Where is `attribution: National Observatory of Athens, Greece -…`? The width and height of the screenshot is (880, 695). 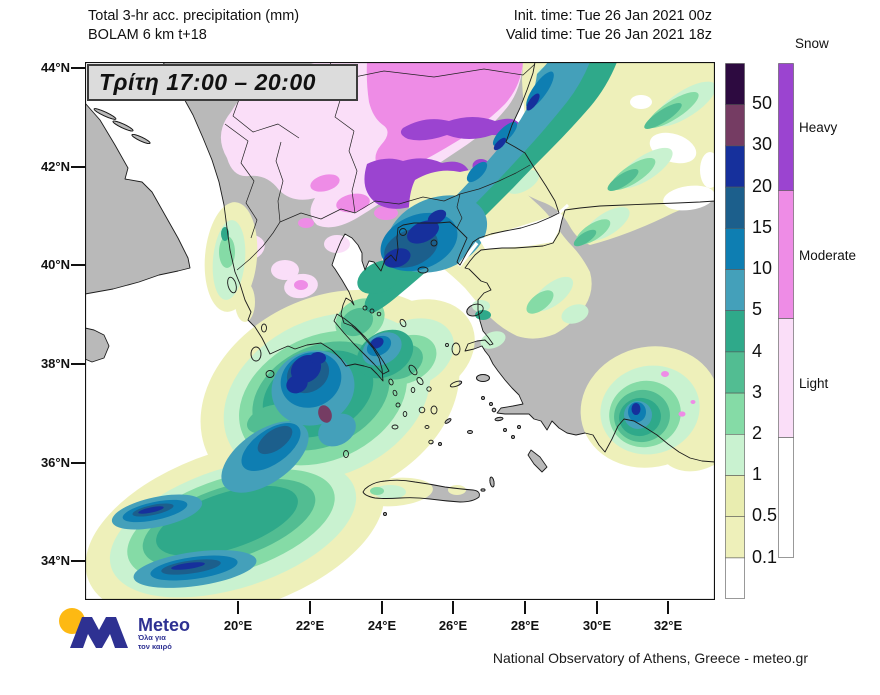
attribution: National Observatory of Athens, Greece -… is located at coordinates (650, 658).